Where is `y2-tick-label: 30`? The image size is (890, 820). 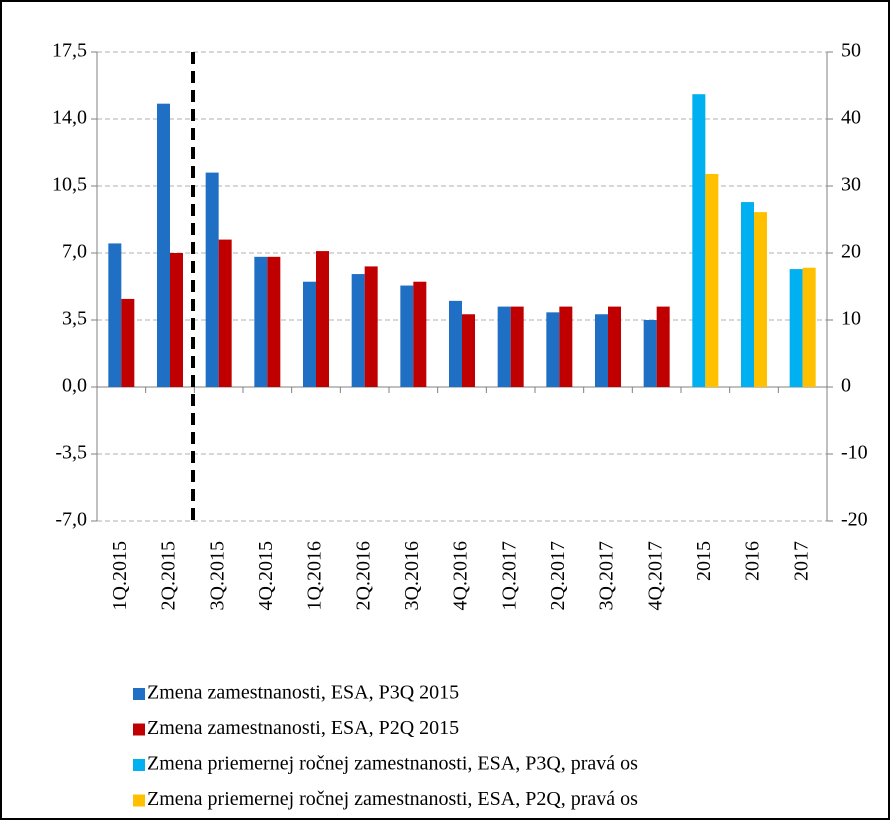 y2-tick-label: 30 is located at coordinates (851, 185).